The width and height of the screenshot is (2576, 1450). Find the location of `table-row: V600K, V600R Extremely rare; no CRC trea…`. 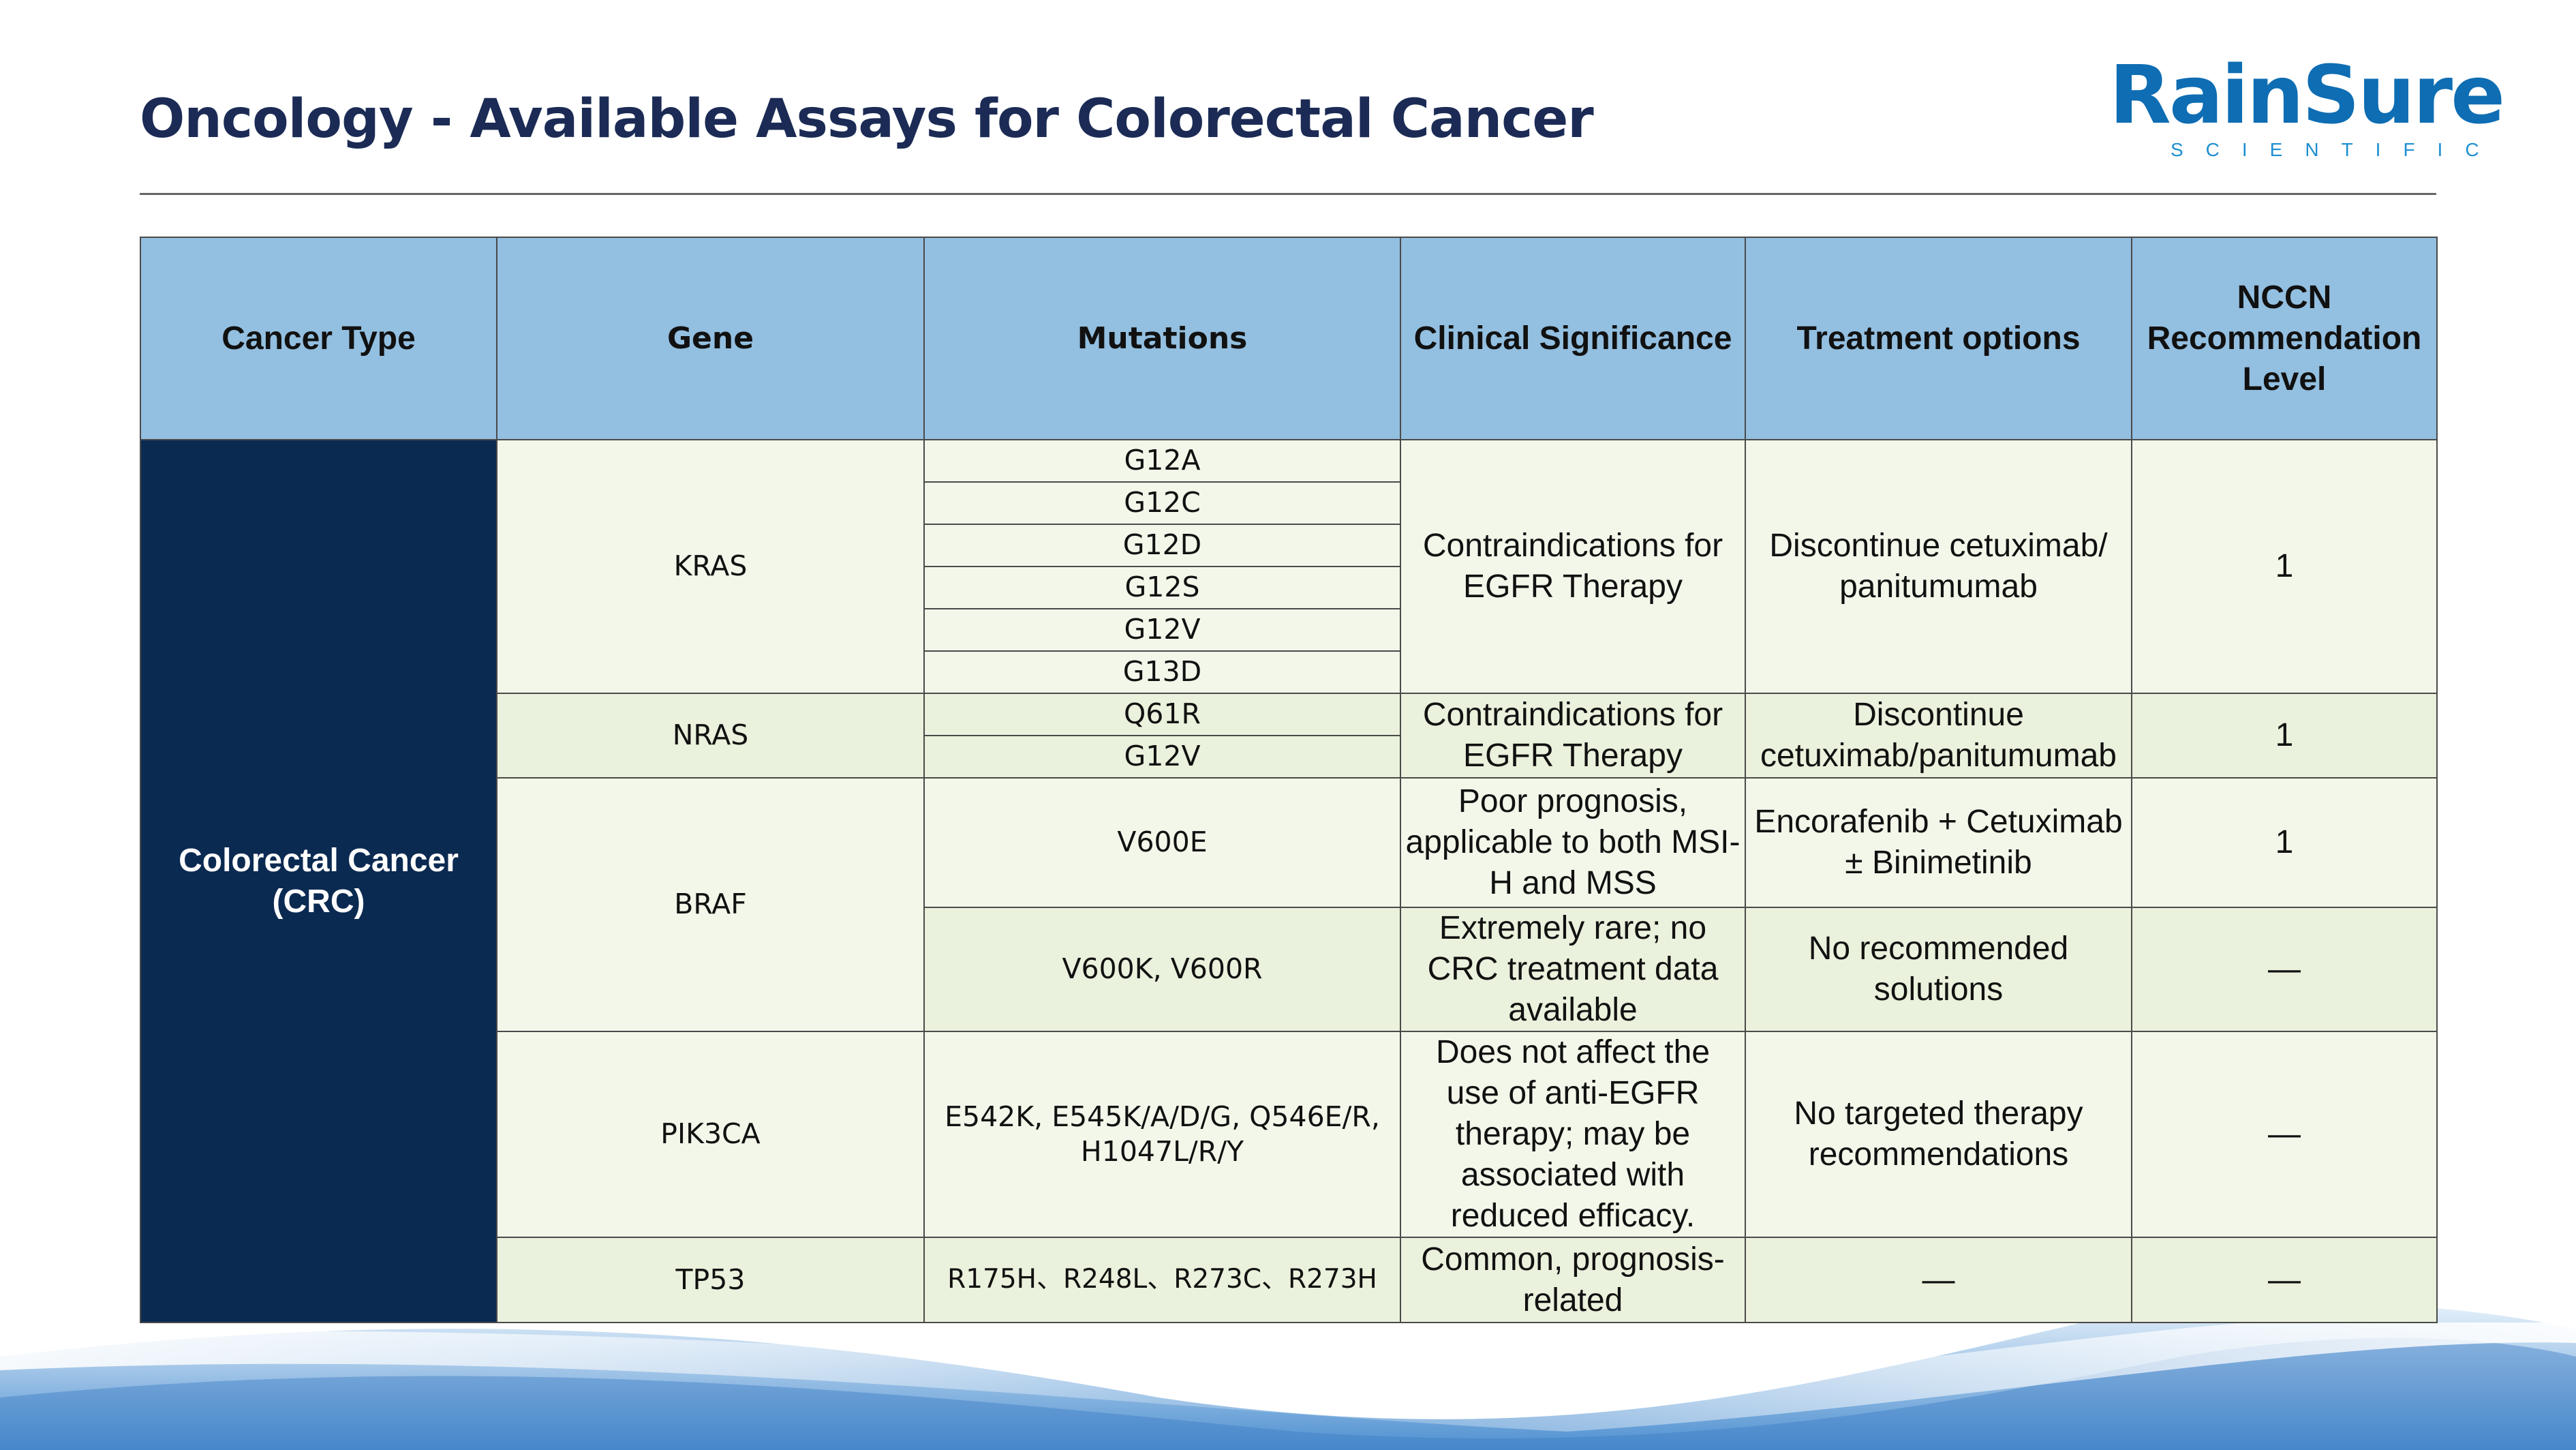

table-row: V600K, V600R Extremely rare; no CRC trea… is located at coordinates (1289, 970).